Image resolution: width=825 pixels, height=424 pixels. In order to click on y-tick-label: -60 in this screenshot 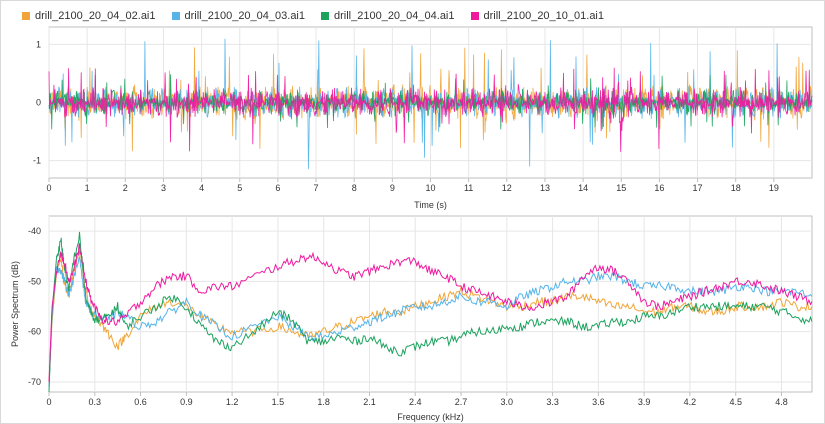, I will do `click(34, 332)`.